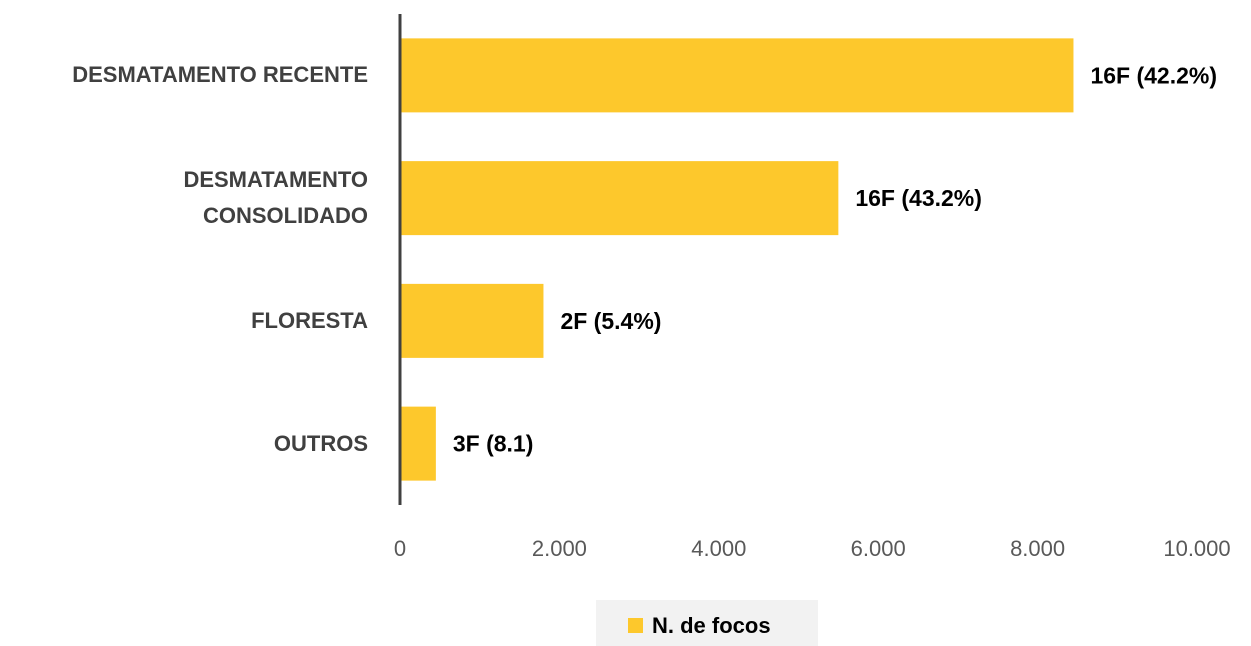 The width and height of the screenshot is (1251, 646). I want to click on x-tick-label: 6.000, so click(878, 548).